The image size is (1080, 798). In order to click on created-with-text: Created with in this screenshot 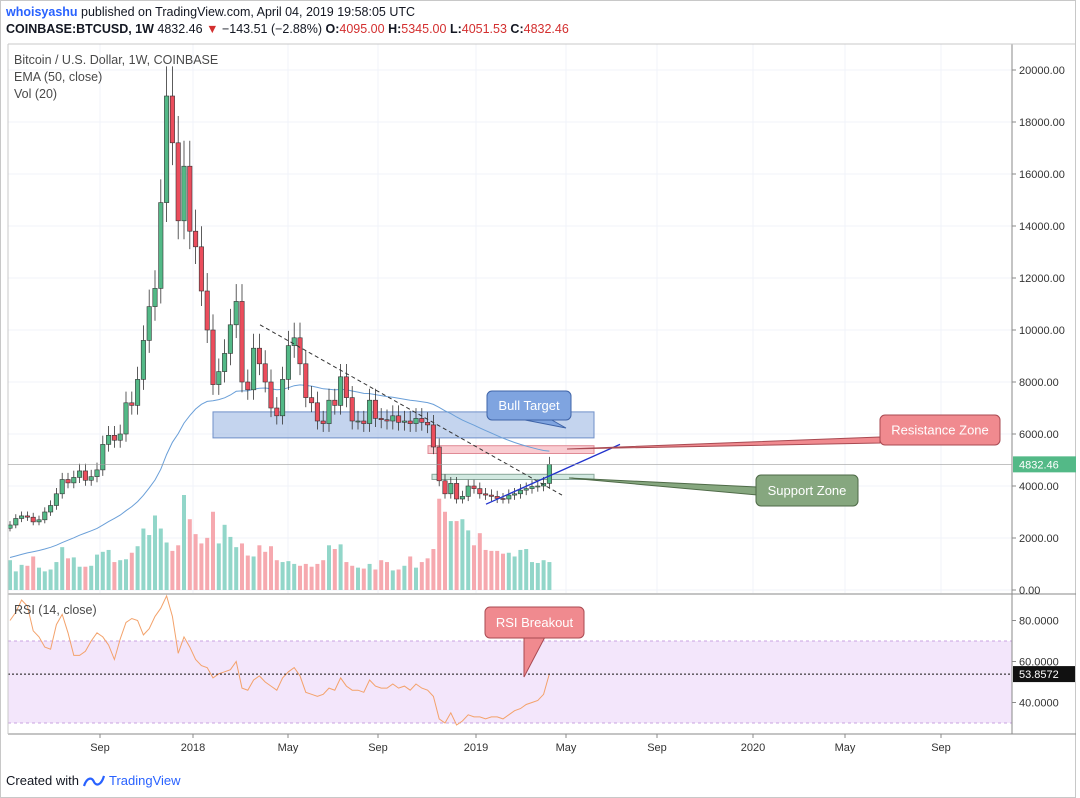, I will do `click(42, 780)`.